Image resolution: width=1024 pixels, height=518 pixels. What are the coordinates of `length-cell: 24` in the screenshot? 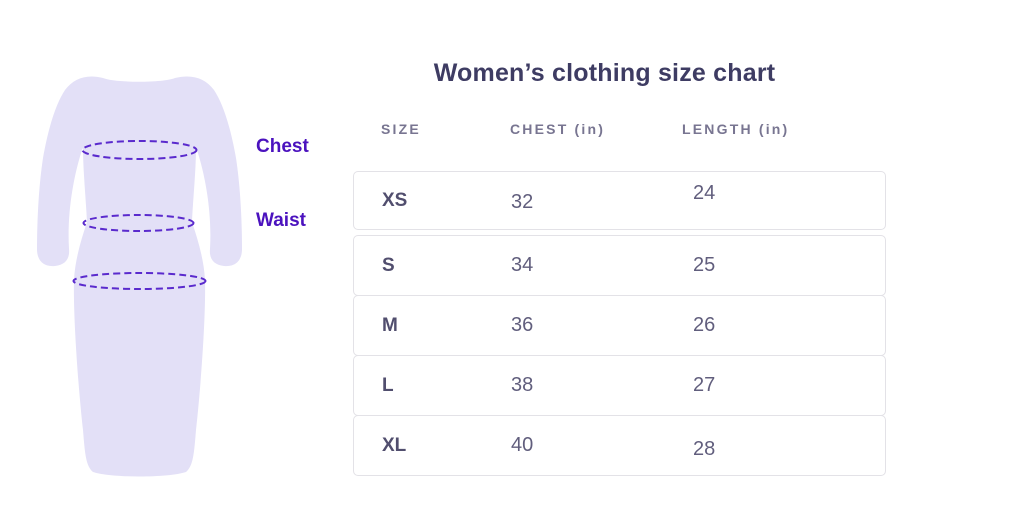 It's located at (704, 193).